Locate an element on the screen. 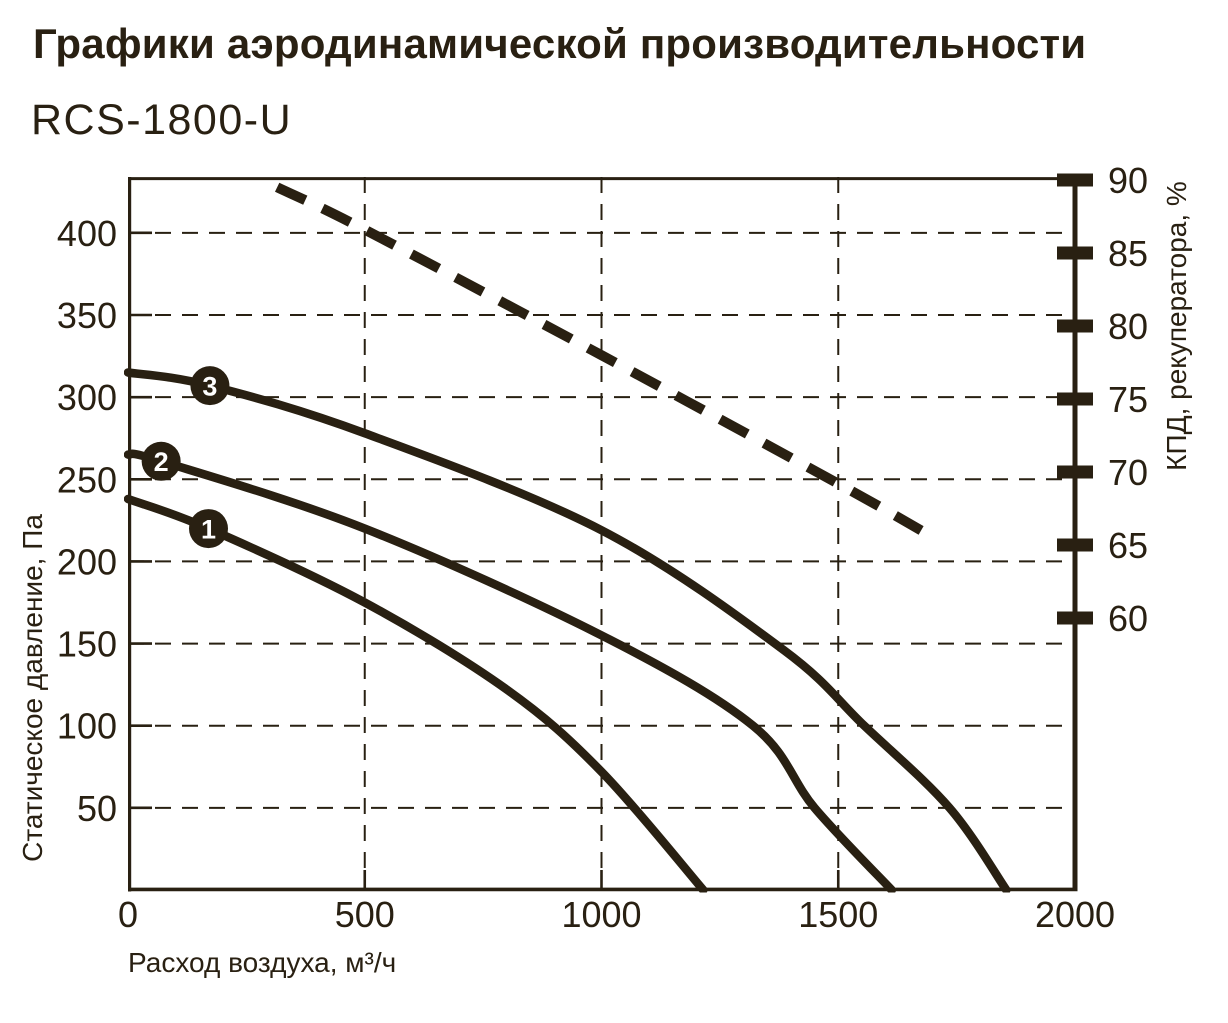 Image resolution: width=1228 pixels, height=1023 pixels. y-axis-tick-label: 300 is located at coordinates (87, 397).